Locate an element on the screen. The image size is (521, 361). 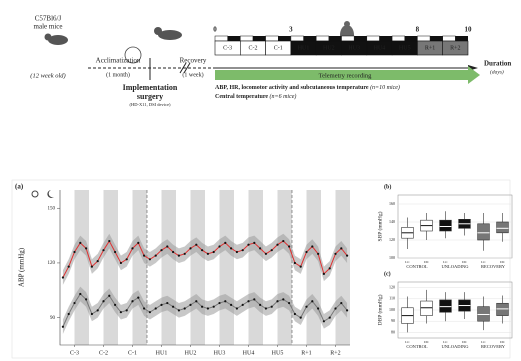
strain: C57Bl6/J is located at coordinates (48, 19).